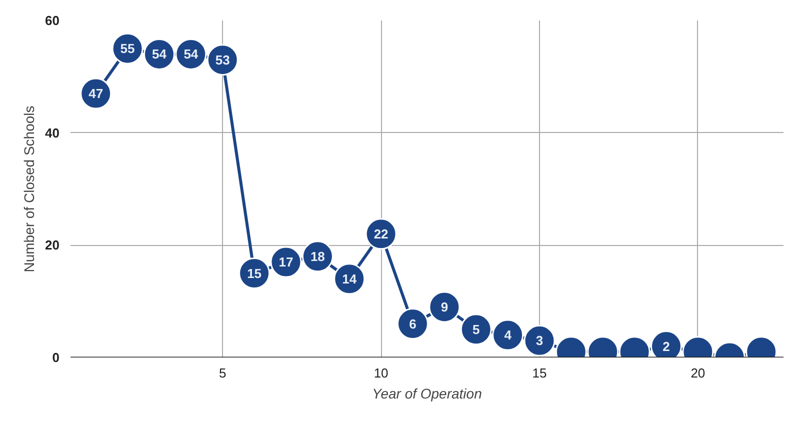 The width and height of the screenshot is (791, 427). Describe the element at coordinates (317, 256) in the screenshot. I see `data-label: 18` at that location.